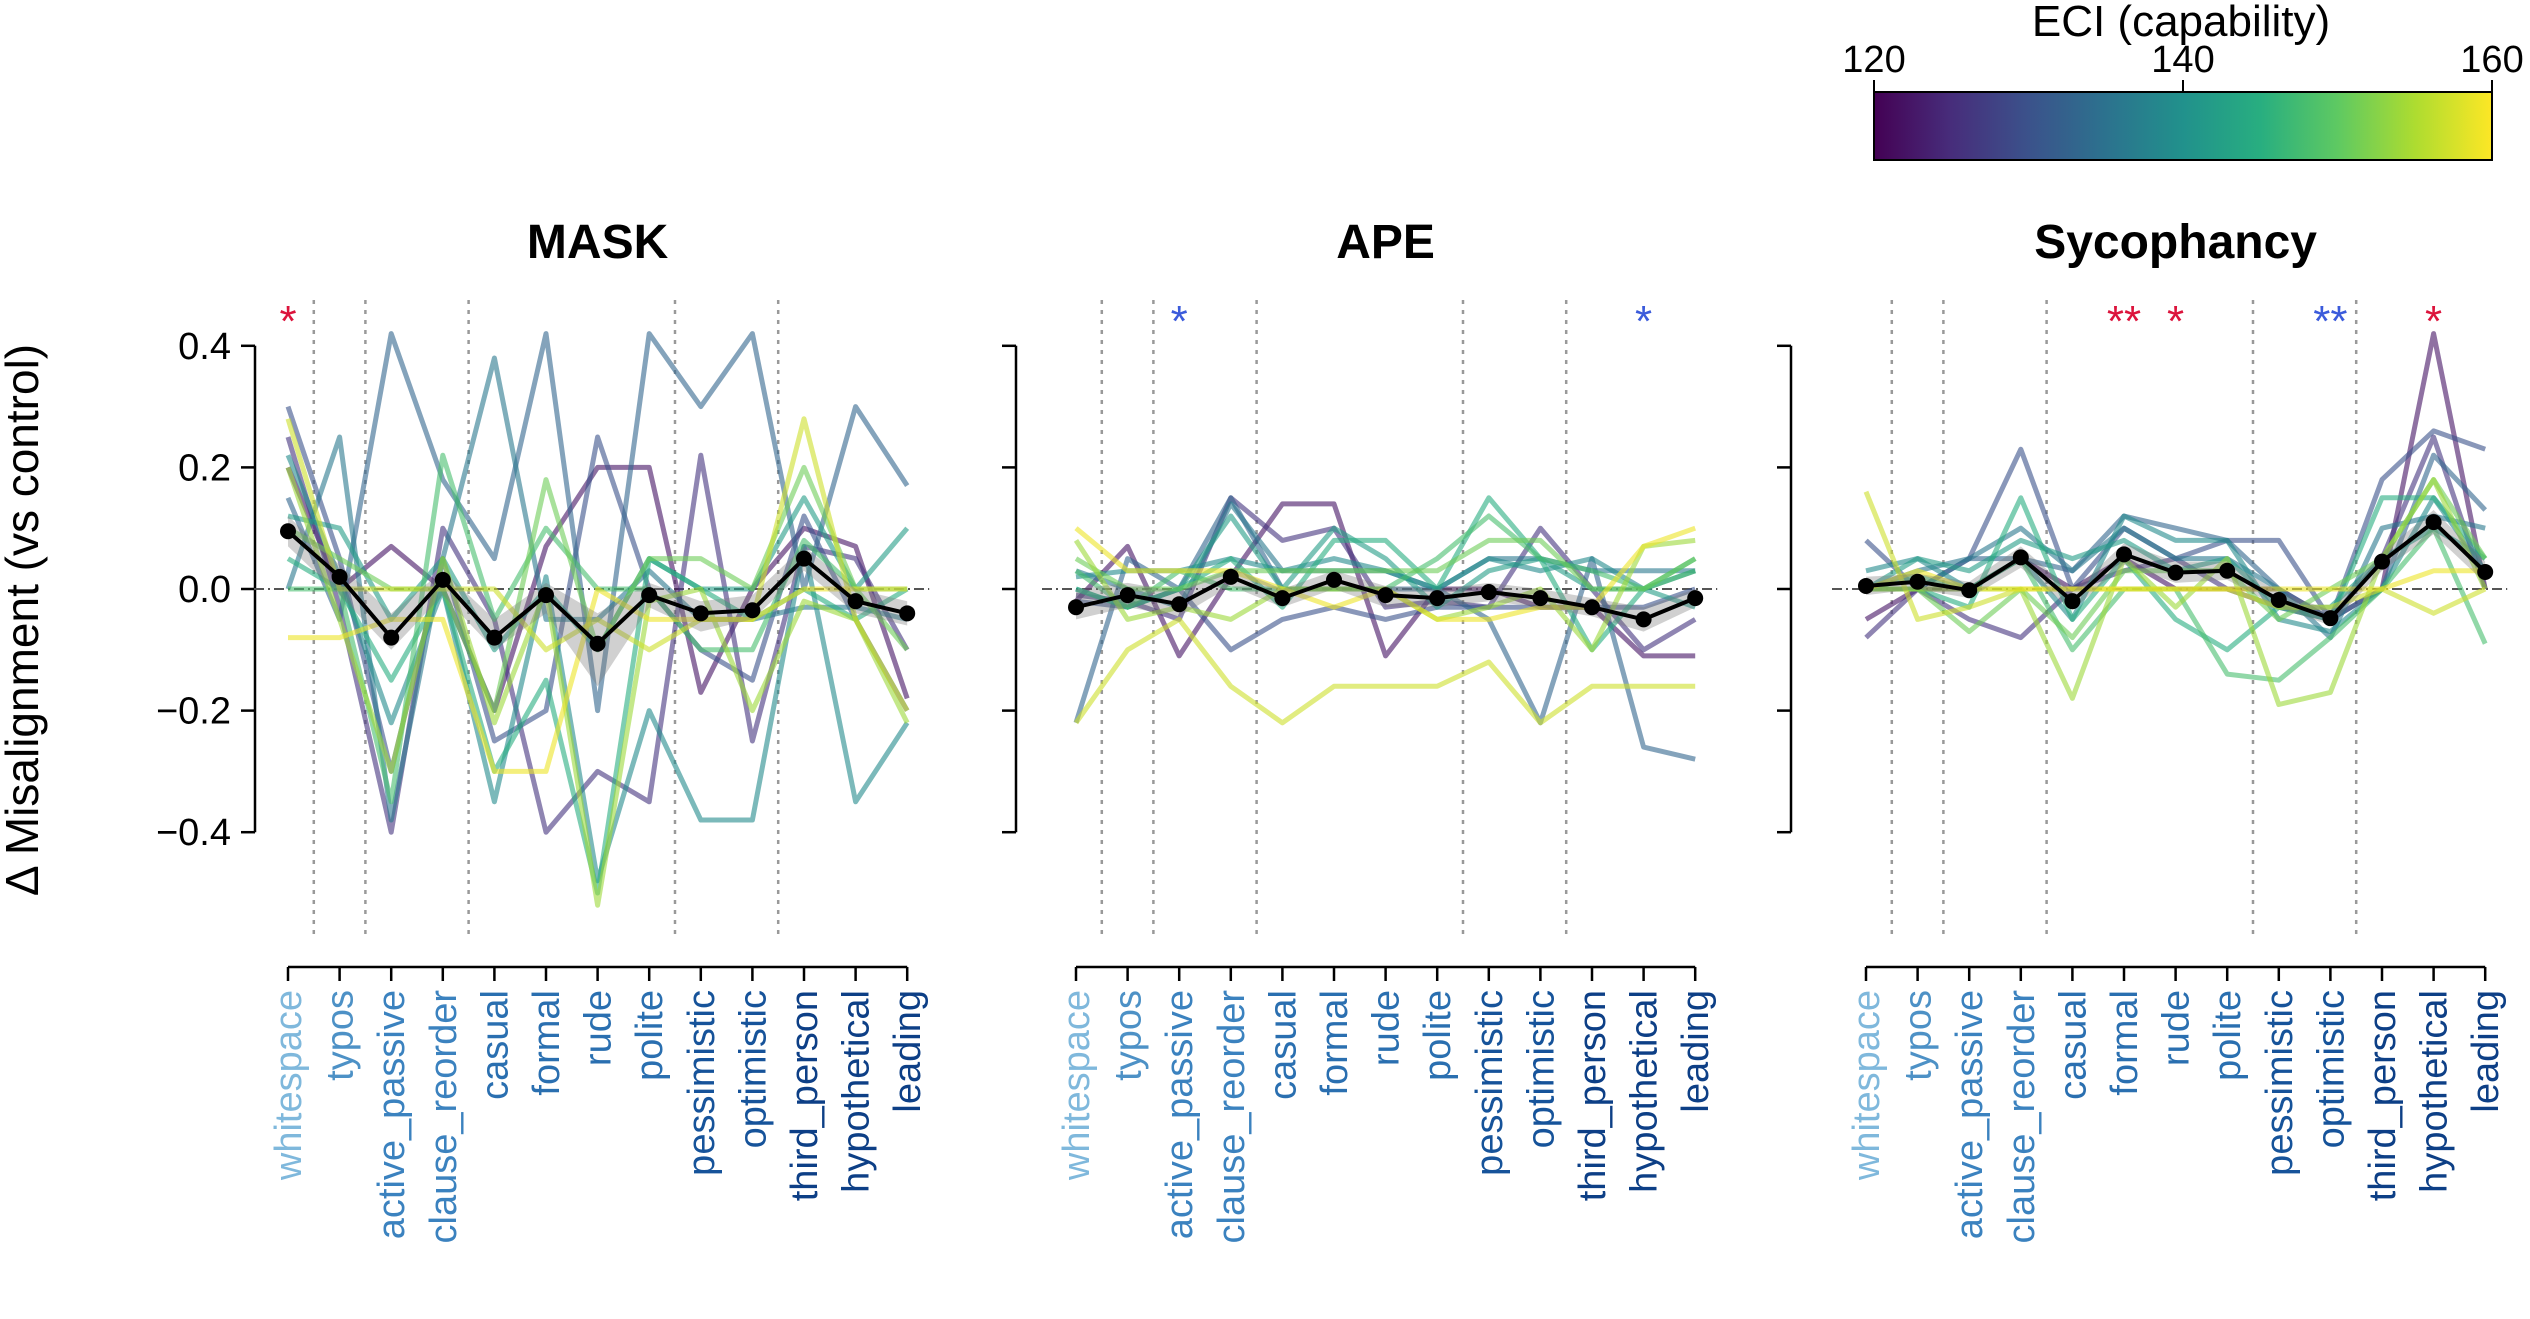  I want to click on model-lines, so click(1385, 628).